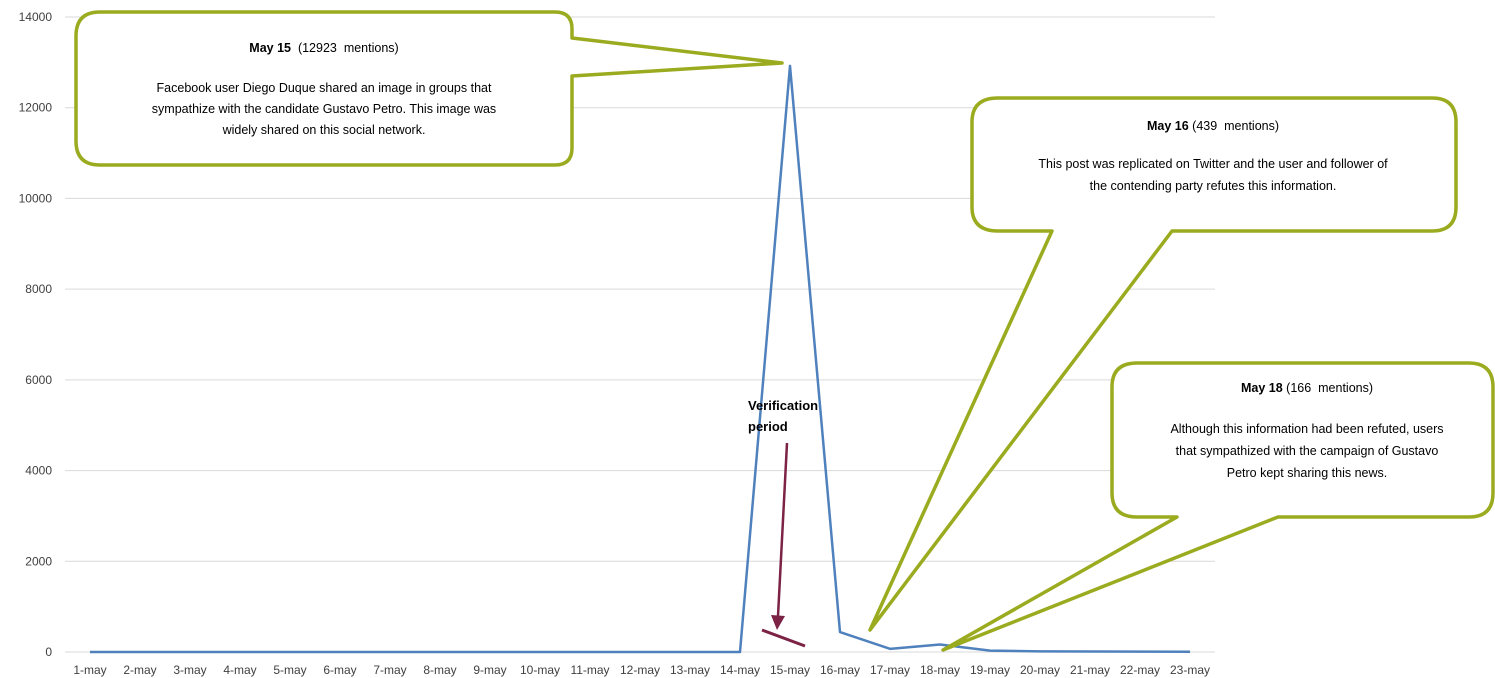 The height and width of the screenshot is (678, 1495). I want to click on x-tick-label-1-may: 1-may, so click(89, 670).